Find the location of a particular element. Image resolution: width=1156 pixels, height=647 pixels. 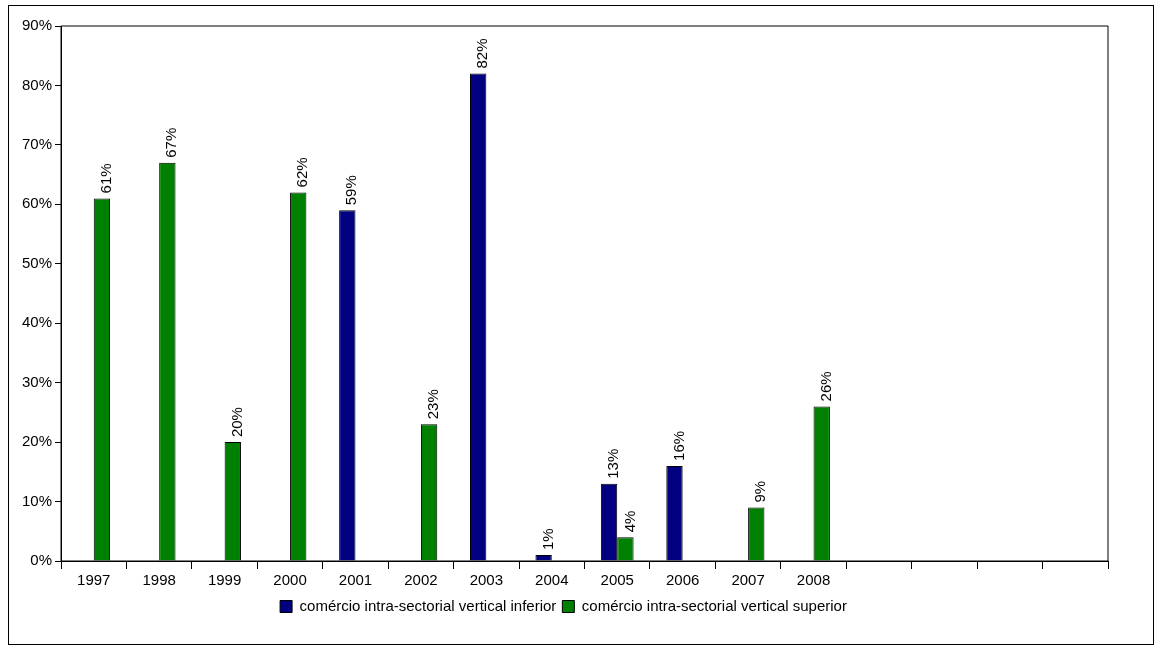

data-label: 67% is located at coordinates (171, 142).